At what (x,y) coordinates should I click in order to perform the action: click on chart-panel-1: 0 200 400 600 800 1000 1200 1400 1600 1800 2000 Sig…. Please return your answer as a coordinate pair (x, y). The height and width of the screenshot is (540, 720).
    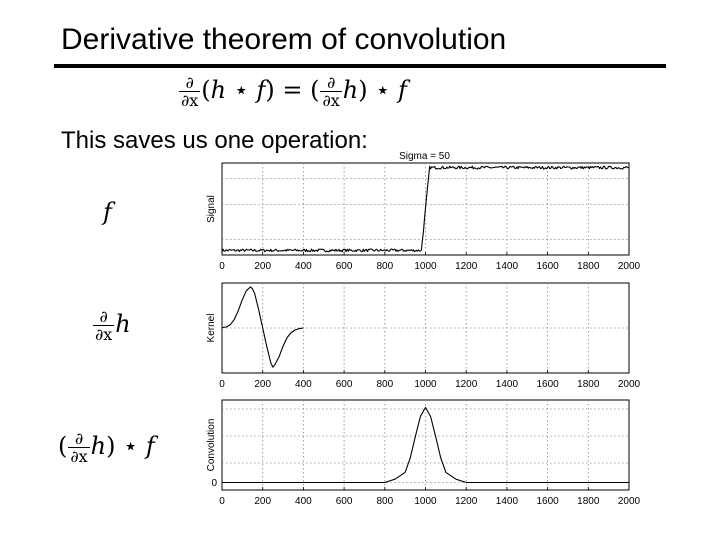
    Looking at the image, I should click on (423, 211).